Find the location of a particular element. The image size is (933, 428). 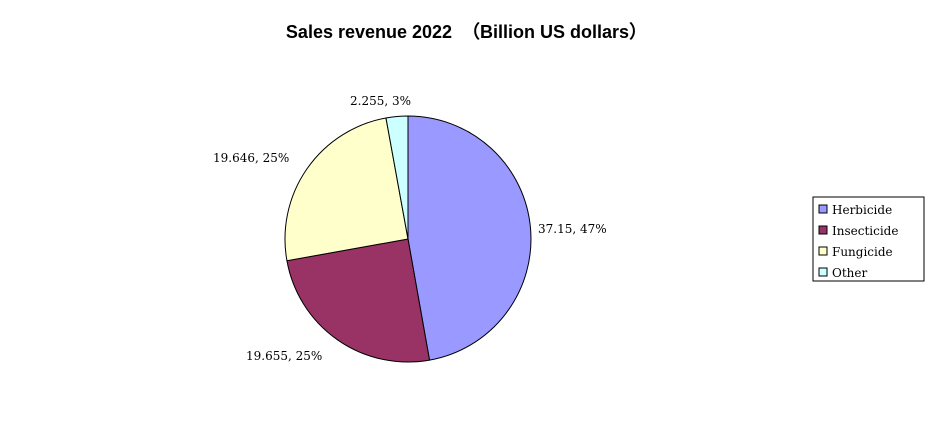

legend-swatch-other is located at coordinates (823, 272).